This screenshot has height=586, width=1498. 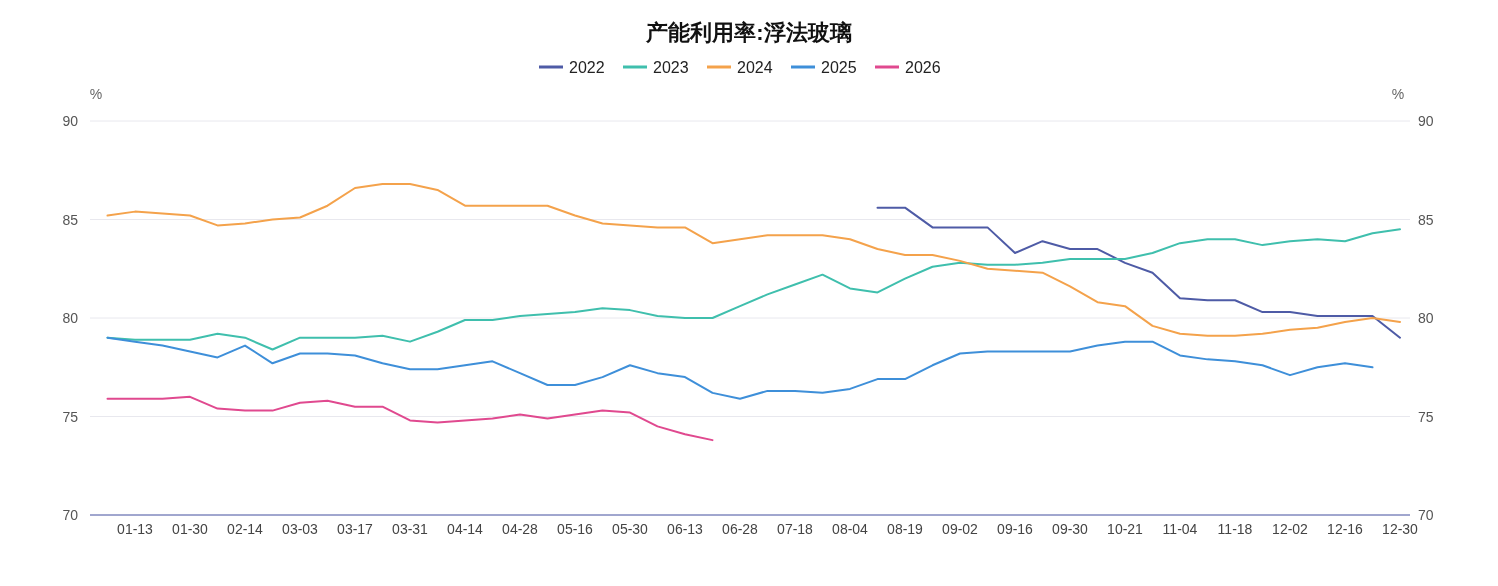 What do you see at coordinates (190, 529) in the screenshot?
I see `x-tick-label: 01-30` at bounding box center [190, 529].